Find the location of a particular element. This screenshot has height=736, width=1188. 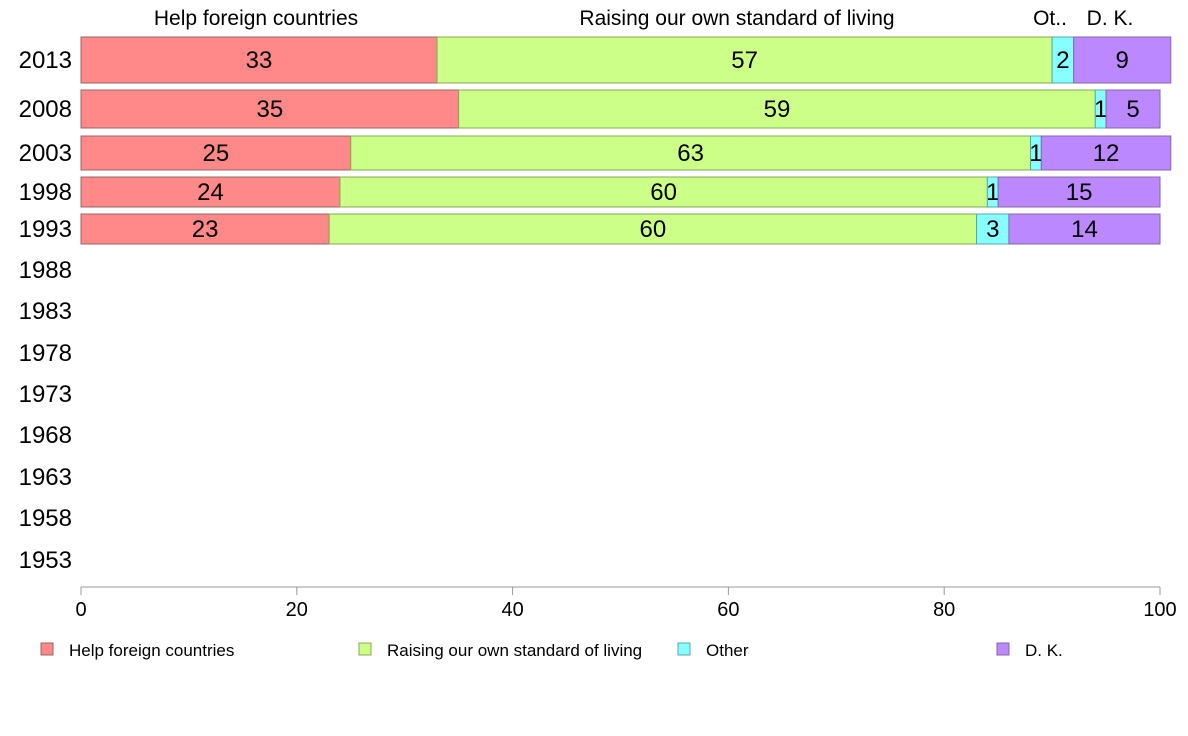

data-label-2008-raising-our-own-standard-of-living: 59 is located at coordinates (777, 109).